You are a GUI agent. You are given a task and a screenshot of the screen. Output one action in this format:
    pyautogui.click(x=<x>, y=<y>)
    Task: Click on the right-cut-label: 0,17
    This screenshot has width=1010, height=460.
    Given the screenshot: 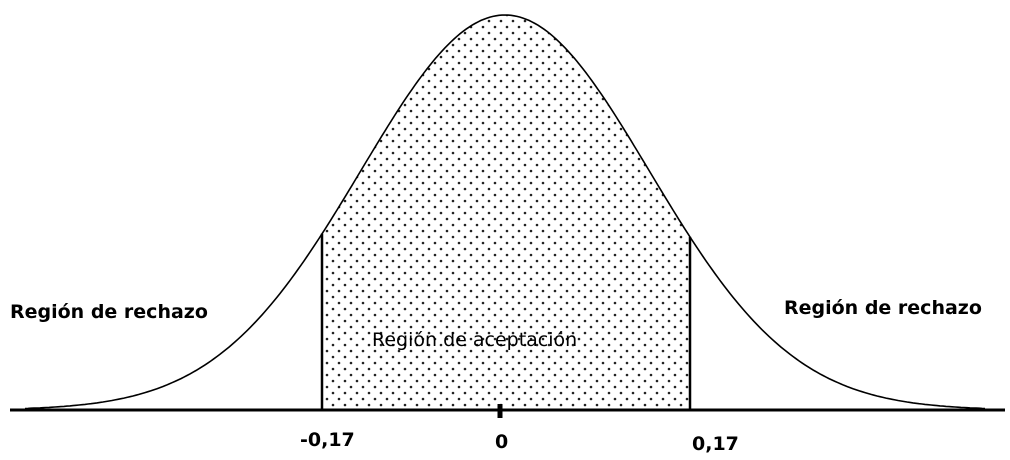 What is the action you would take?
    pyautogui.click(x=715, y=444)
    